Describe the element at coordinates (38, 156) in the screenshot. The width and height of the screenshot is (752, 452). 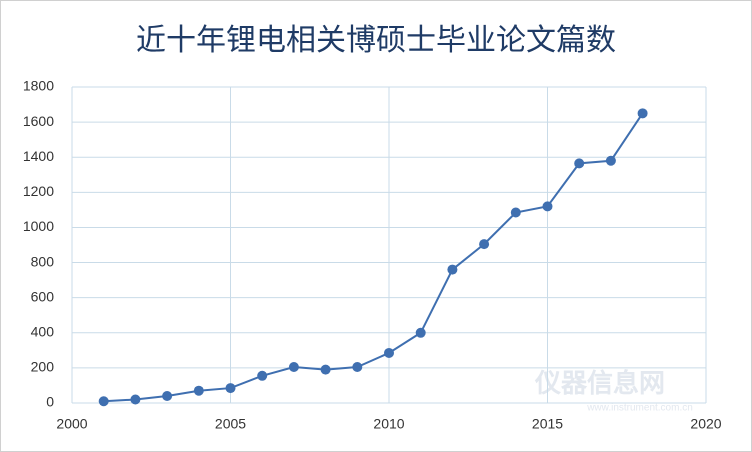
I see `y-tick-label: 1400` at that location.